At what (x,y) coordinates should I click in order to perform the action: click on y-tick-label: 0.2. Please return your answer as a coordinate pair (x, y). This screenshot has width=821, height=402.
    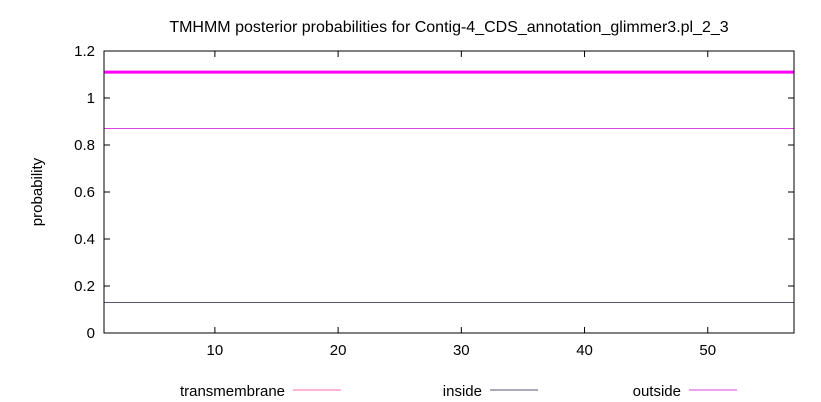
    Looking at the image, I should click on (84, 286).